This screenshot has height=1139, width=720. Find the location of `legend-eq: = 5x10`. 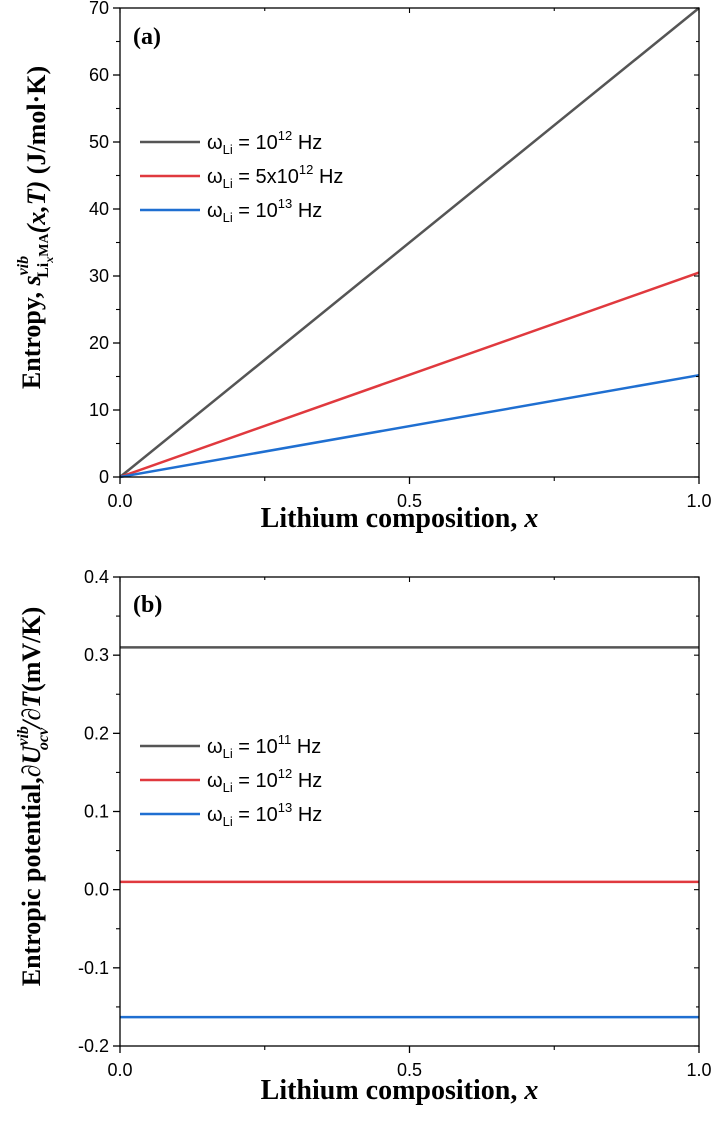

legend-eq: = 5x10 is located at coordinates (266, 177).